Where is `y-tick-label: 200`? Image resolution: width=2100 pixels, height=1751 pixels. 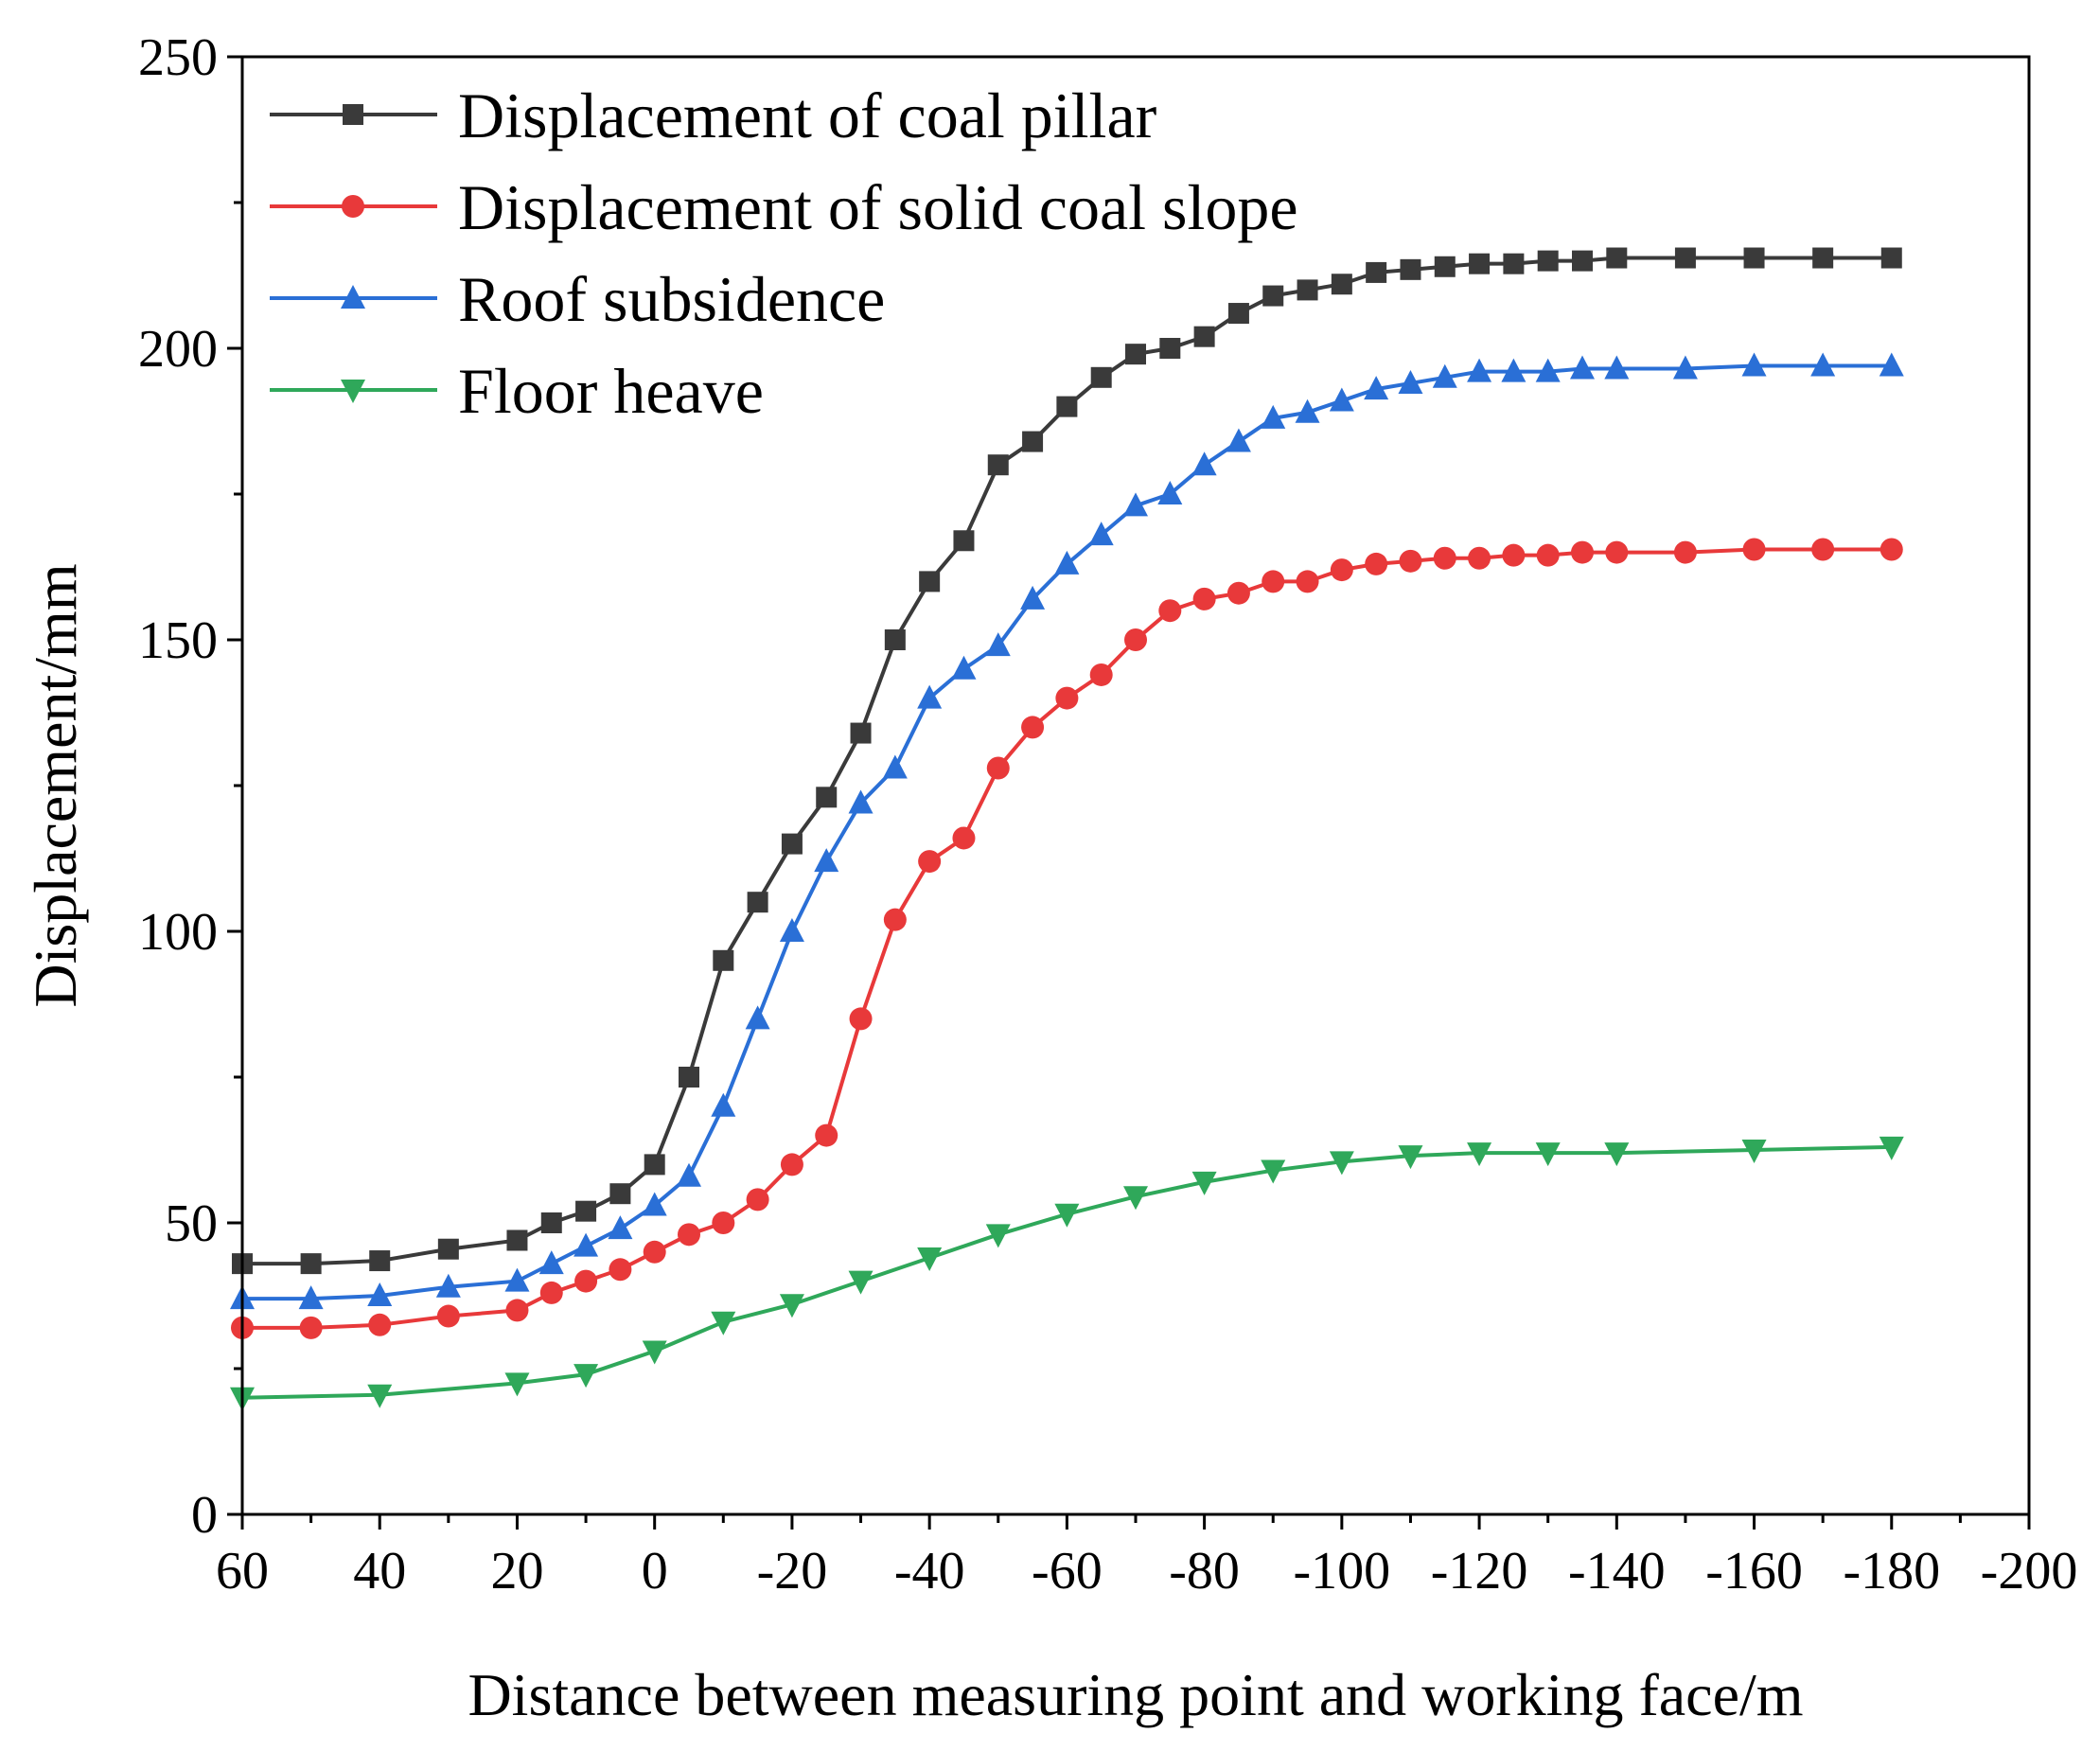
y-tick-label: 200 is located at coordinates (178, 349).